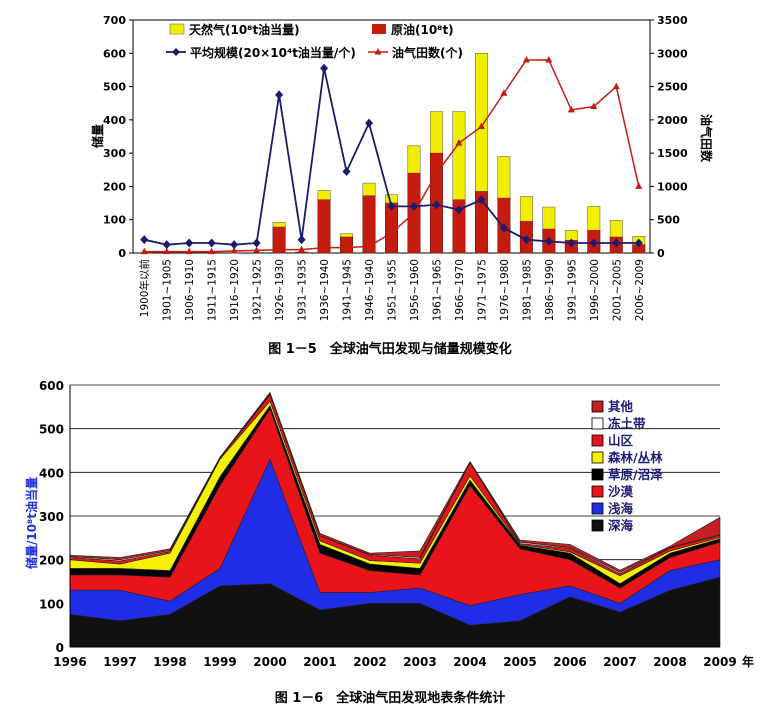  Describe the element at coordinates (348, 290) in the screenshot. I see `x-tick-label: 1941~1945` at that location.